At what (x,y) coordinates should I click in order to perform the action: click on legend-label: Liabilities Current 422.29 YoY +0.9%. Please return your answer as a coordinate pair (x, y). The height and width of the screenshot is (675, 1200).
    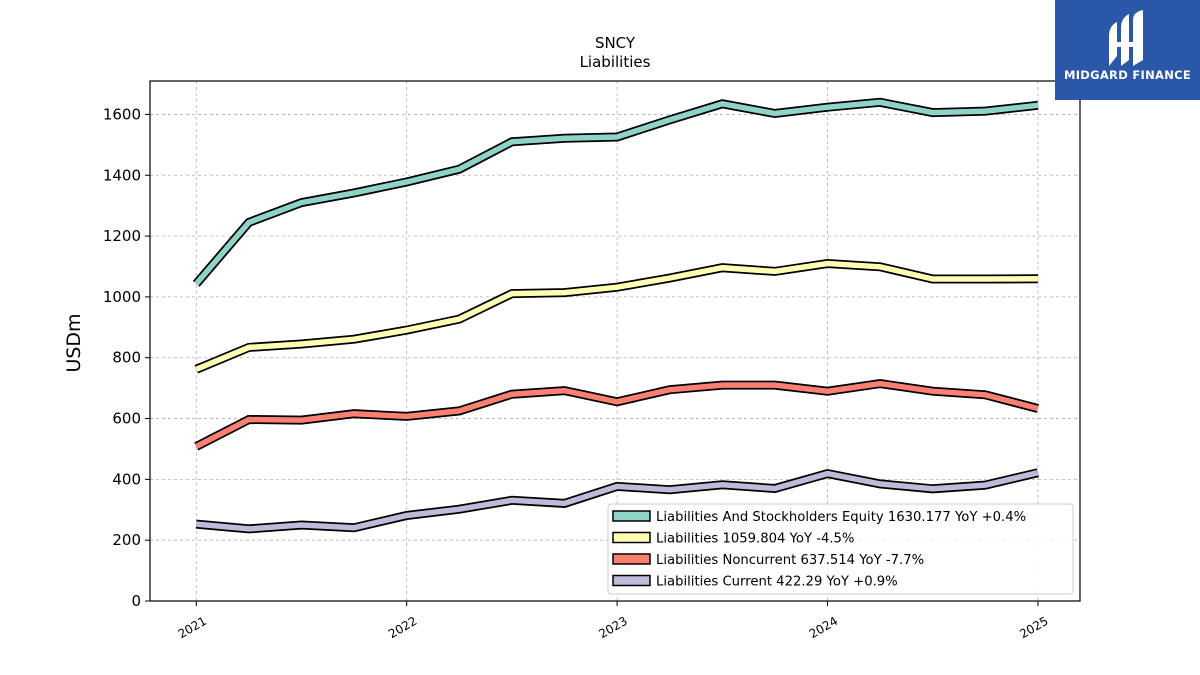
    Looking at the image, I should click on (777, 582).